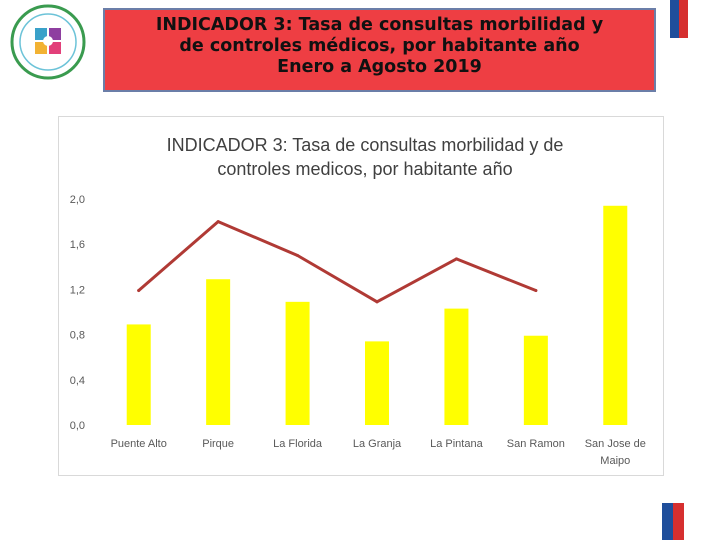 The height and width of the screenshot is (540, 720). Describe the element at coordinates (77, 336) in the screenshot. I see `y-tick-label: 0,8` at that location.